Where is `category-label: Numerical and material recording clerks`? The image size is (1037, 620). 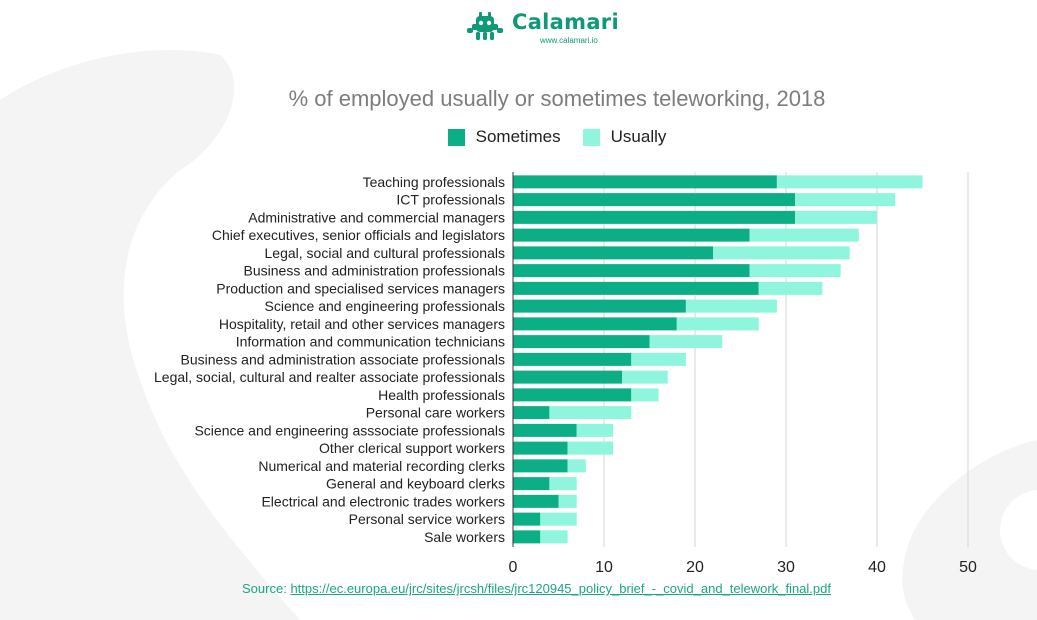 category-label: Numerical and material recording clerks is located at coordinates (381, 466).